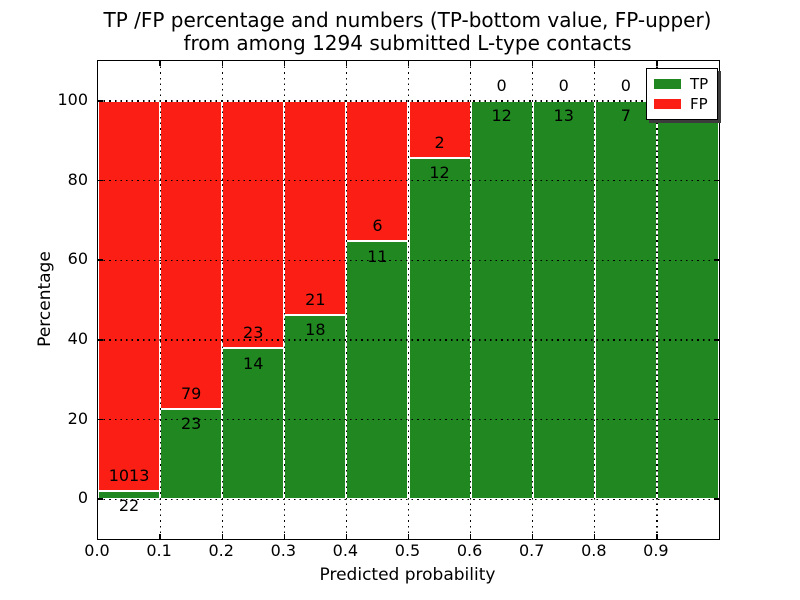 The image size is (800, 600). What do you see at coordinates (407, 575) in the screenshot?
I see `x-axis-label: Predicted probability` at bounding box center [407, 575].